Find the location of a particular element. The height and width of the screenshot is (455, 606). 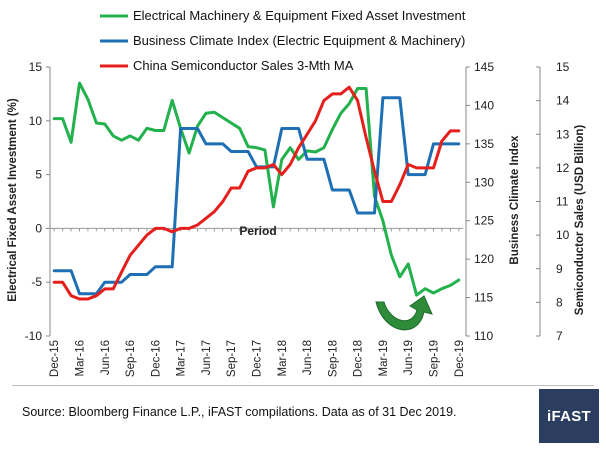

x-axis-title: Period is located at coordinates (257, 231).